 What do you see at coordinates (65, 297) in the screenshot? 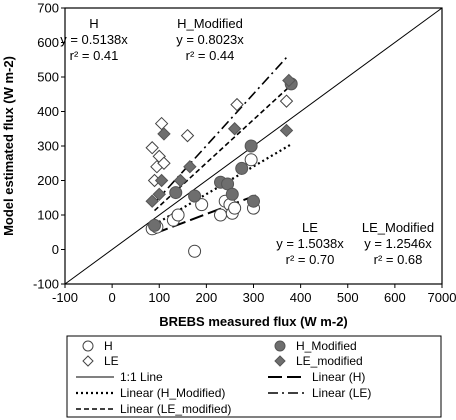
I see `x-tick-label: -100` at bounding box center [65, 297].